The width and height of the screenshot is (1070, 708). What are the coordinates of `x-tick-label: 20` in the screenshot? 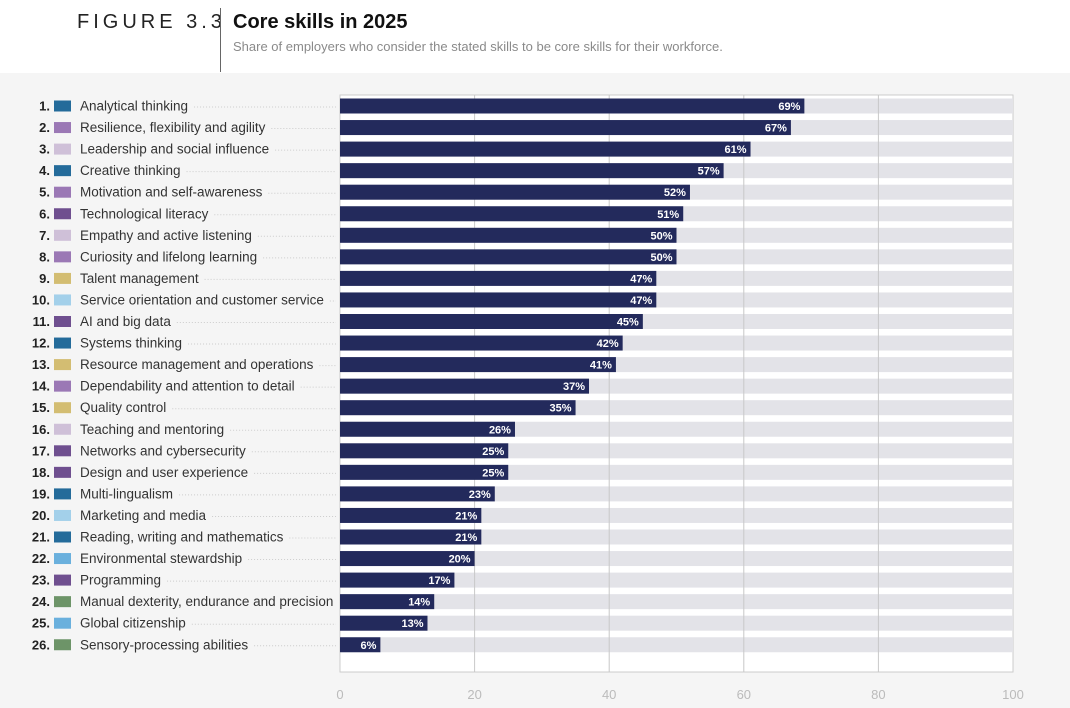 It's located at (474, 694).